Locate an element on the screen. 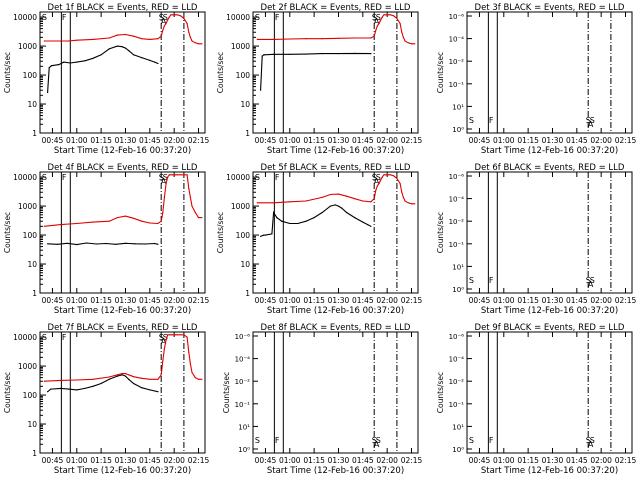 This screenshot has height=480, width=640. panel-title: Det 3f BLACK = Events, RED = LLD is located at coordinates (550, 8).